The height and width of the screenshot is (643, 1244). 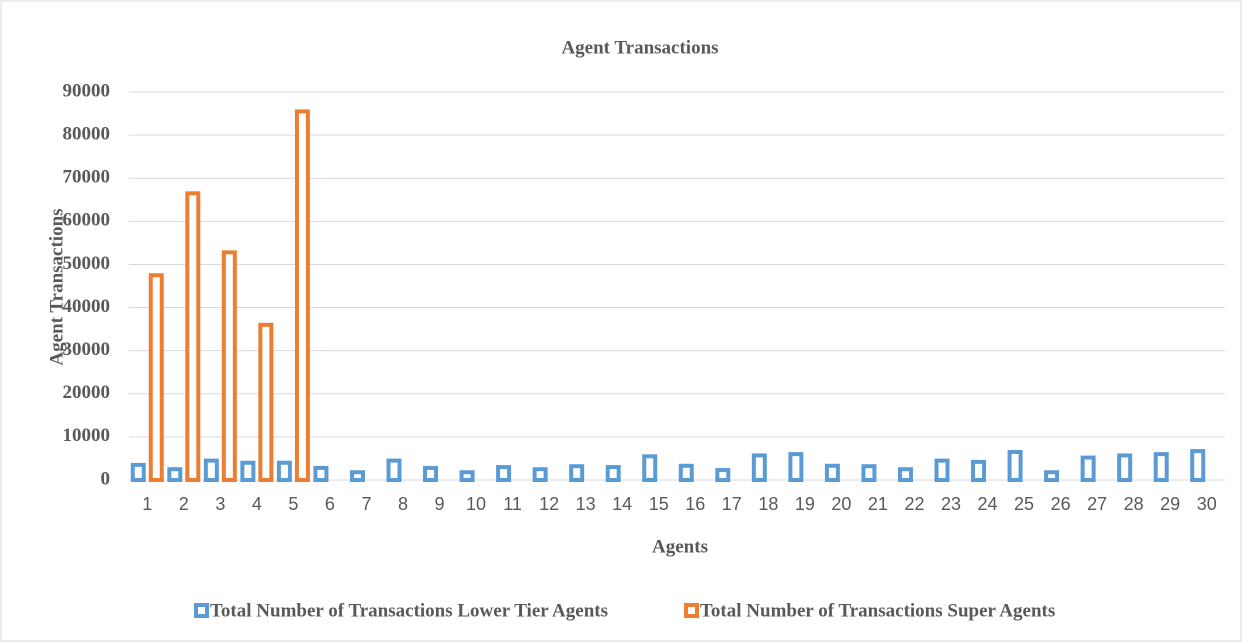 What do you see at coordinates (878, 504) in the screenshot?
I see `x-tick-label: 21` at bounding box center [878, 504].